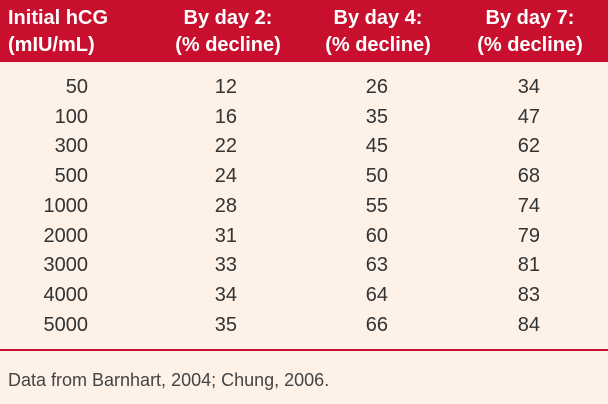  I want to click on cell: 3000, so click(66, 265).